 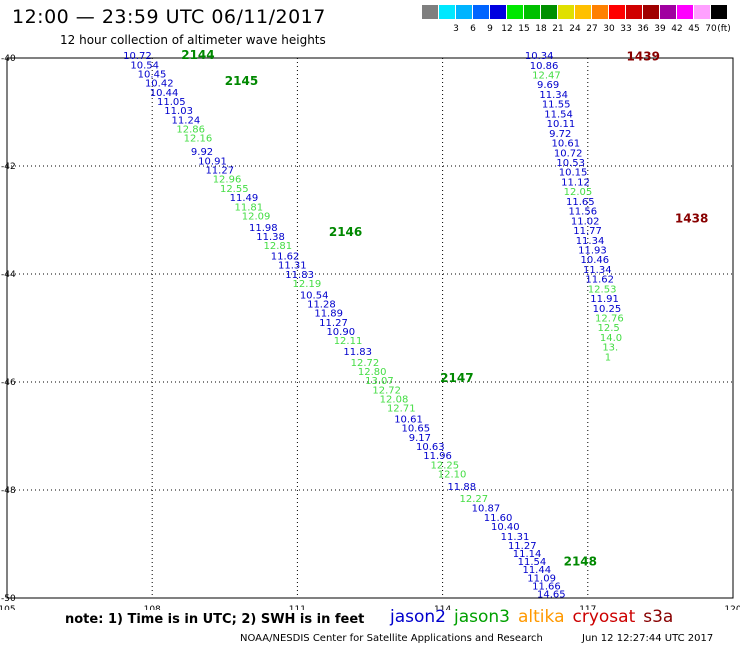 I want to click on wave-height-value: 9.17, so click(x=420, y=438).